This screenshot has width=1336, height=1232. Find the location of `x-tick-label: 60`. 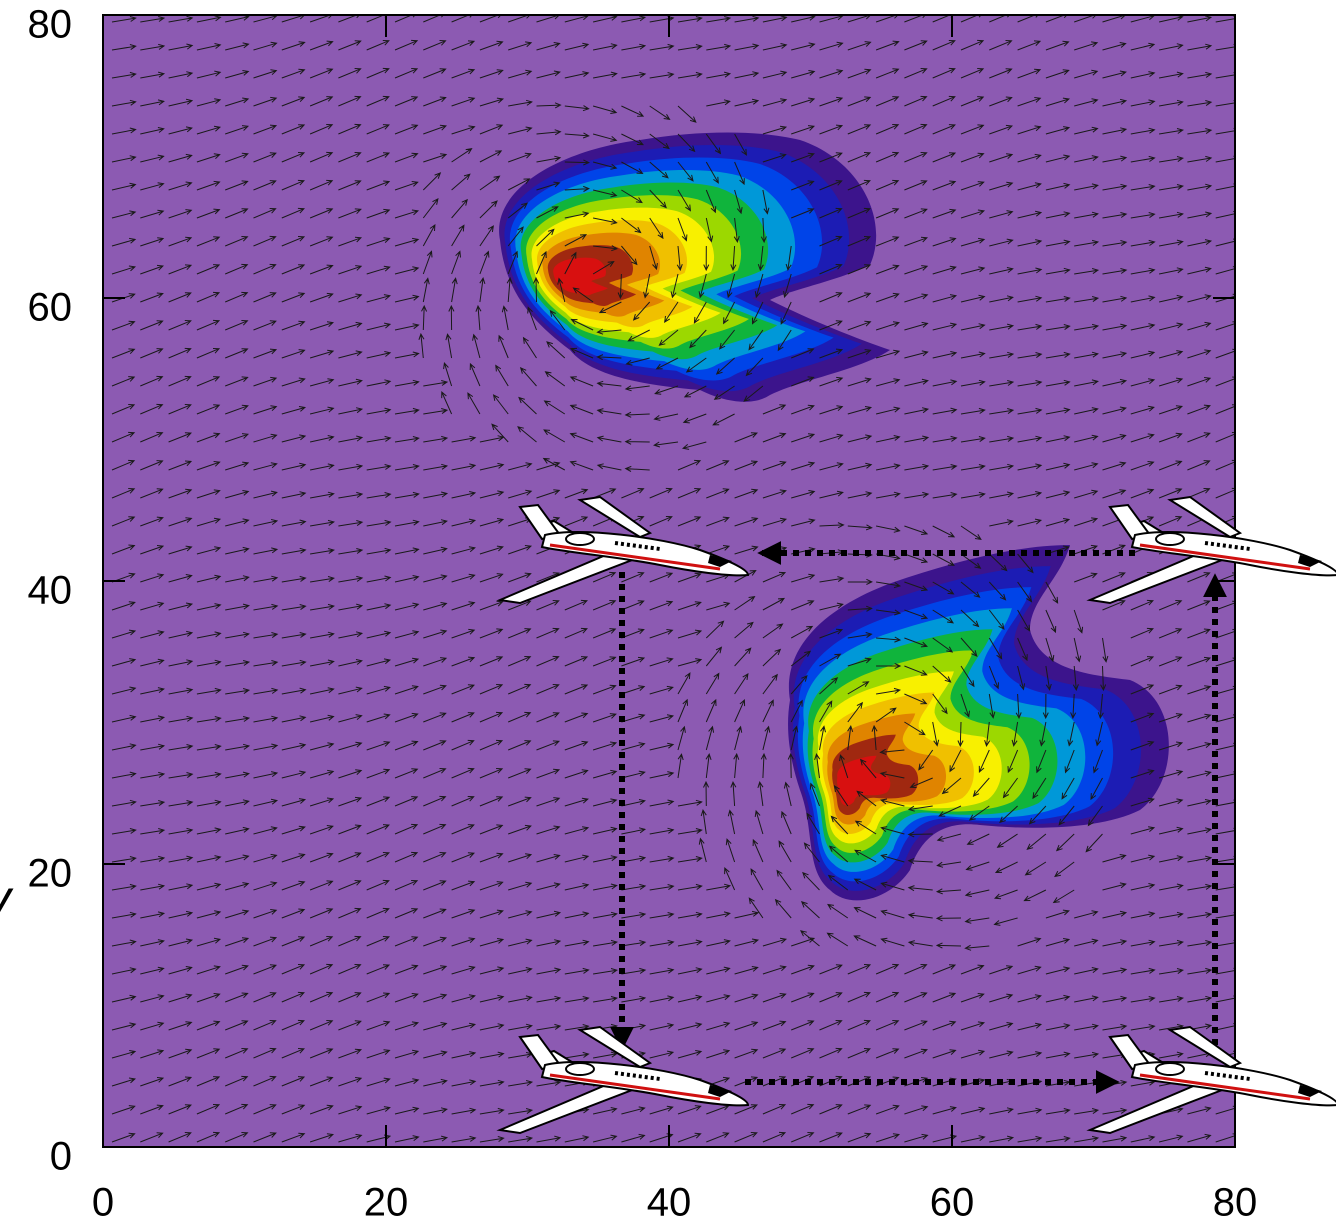

x-tick-label: 60 is located at coordinates (952, 1203).